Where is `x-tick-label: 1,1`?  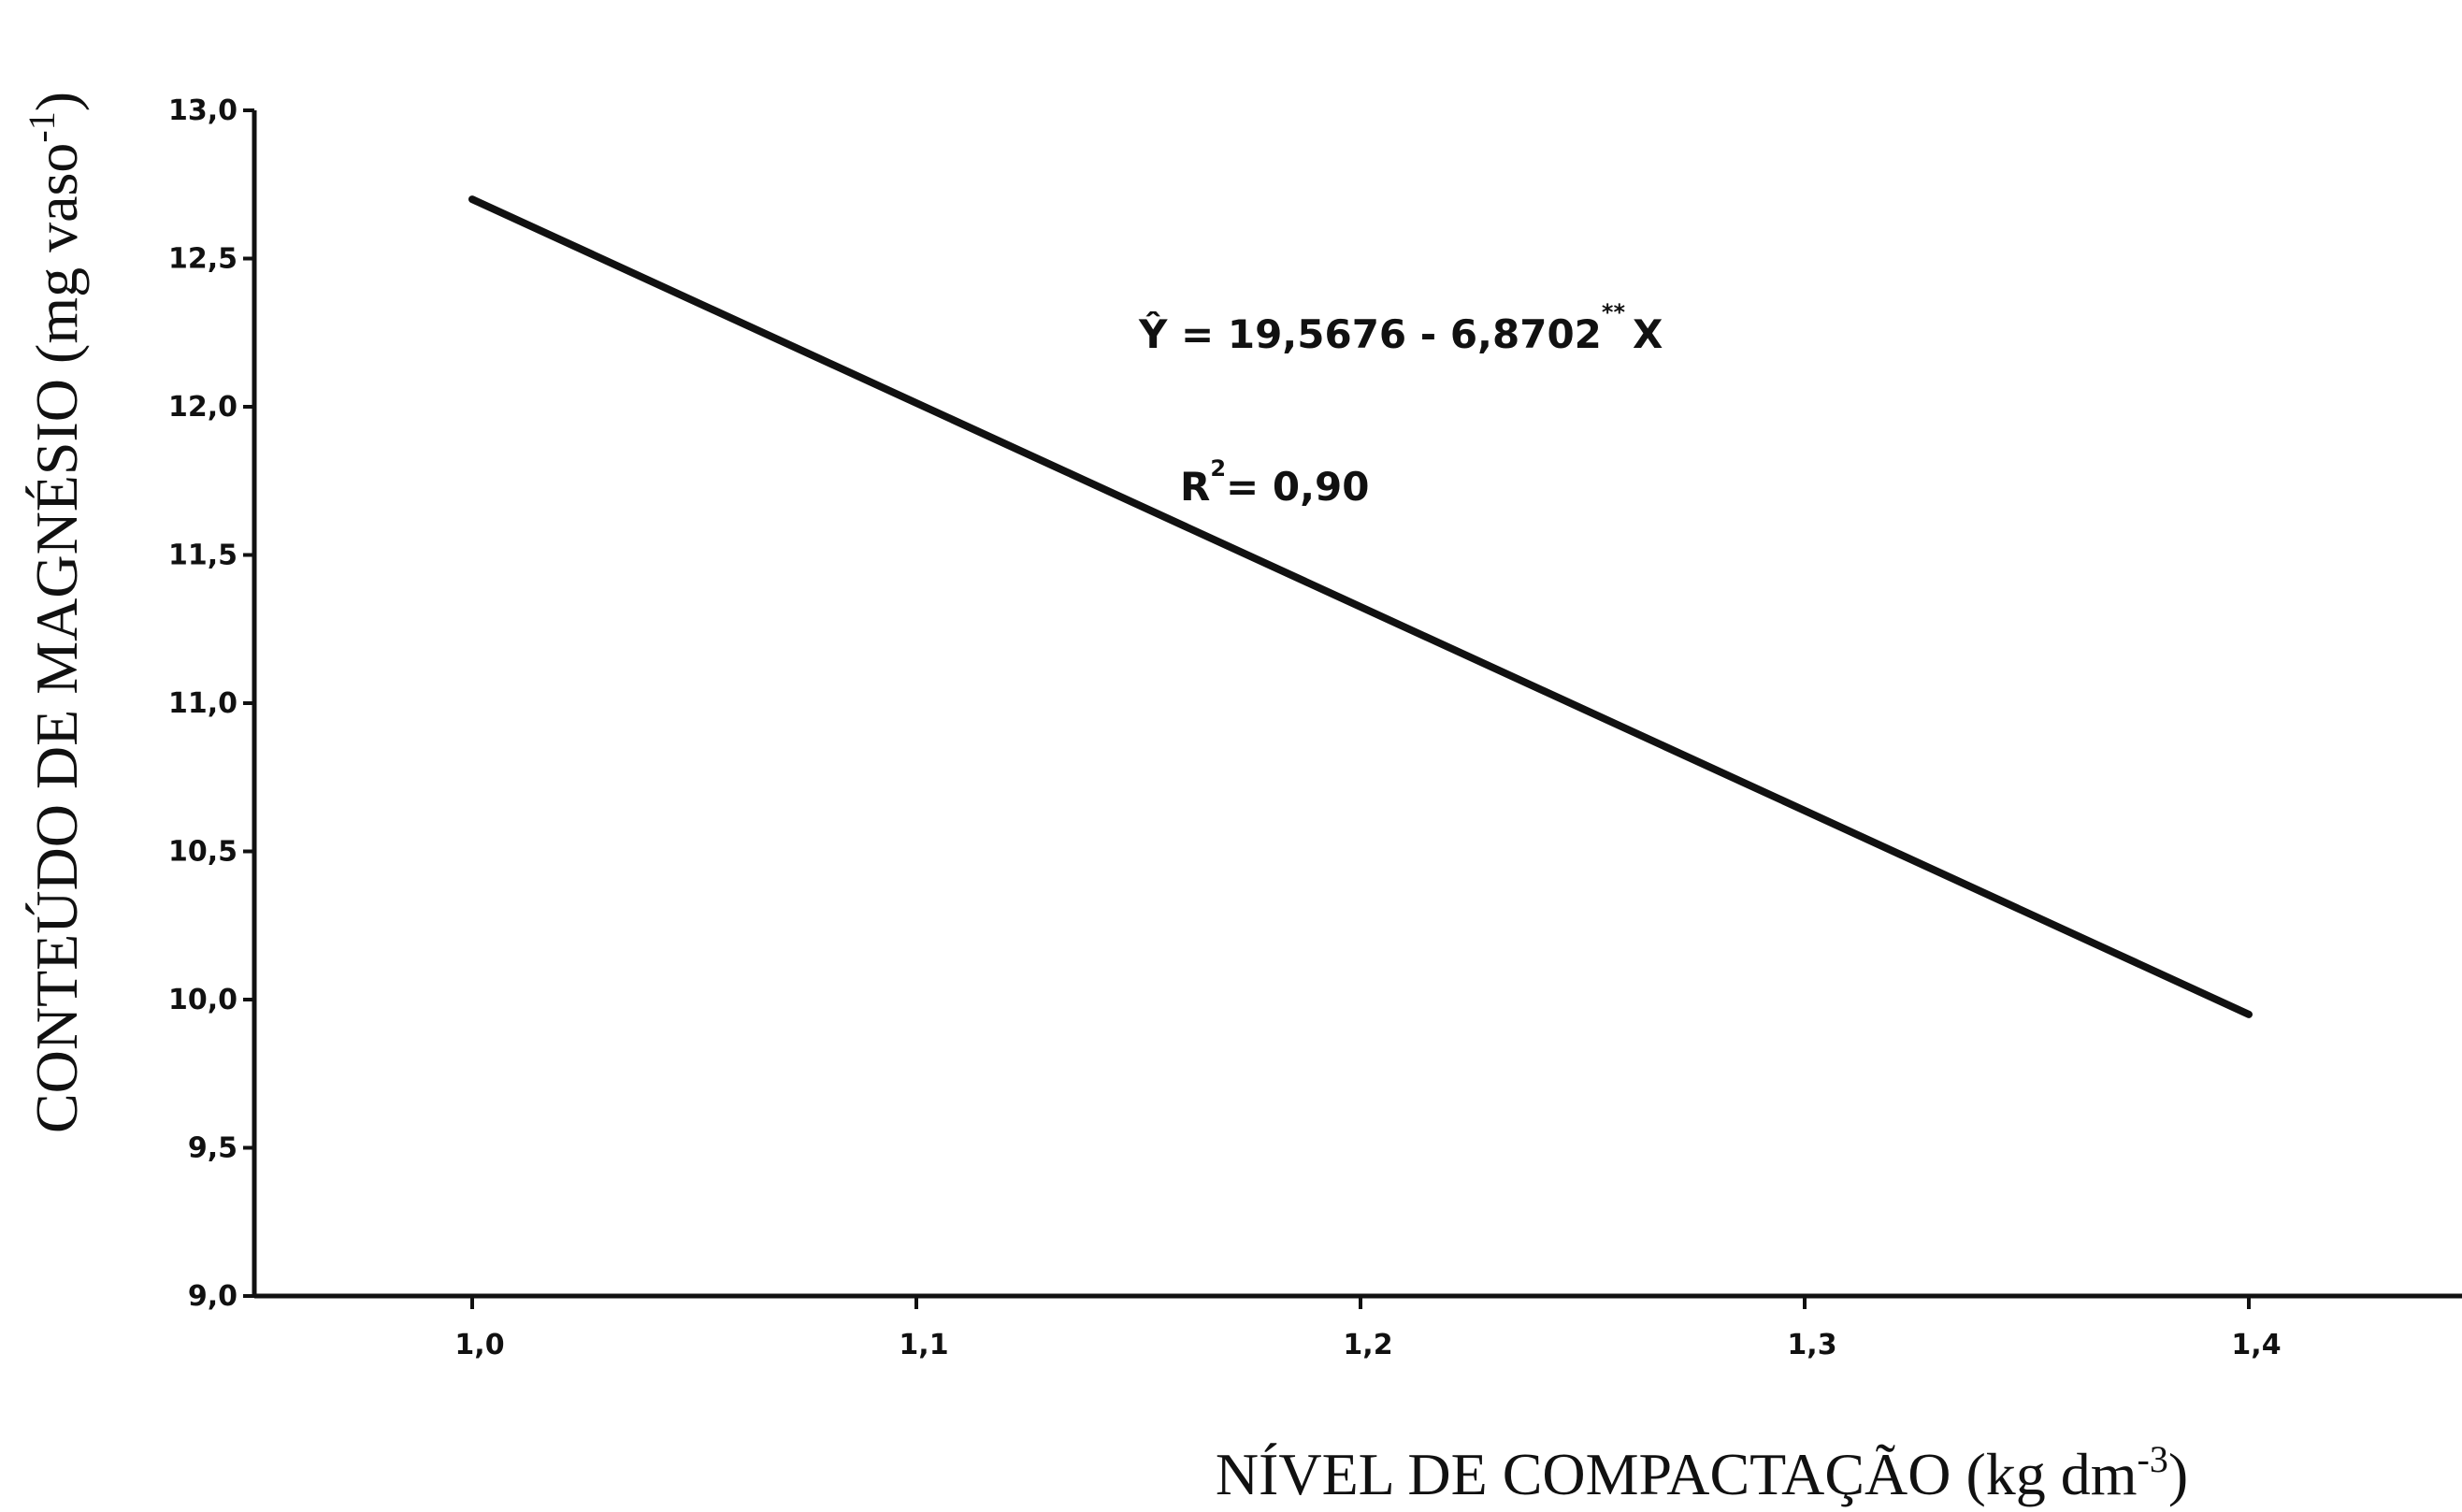
x-tick-label: 1,1 is located at coordinates (923, 1345).